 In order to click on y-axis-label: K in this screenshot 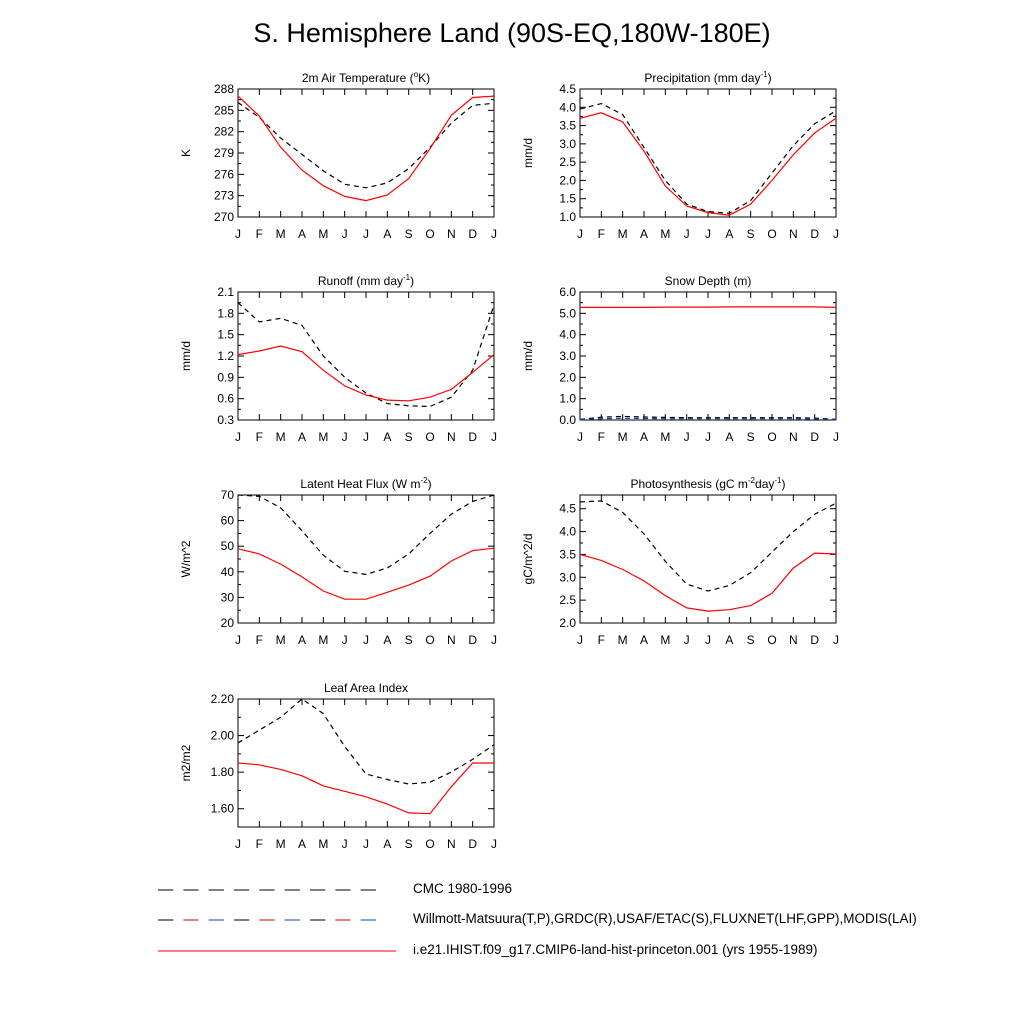, I will do `click(186, 153)`.